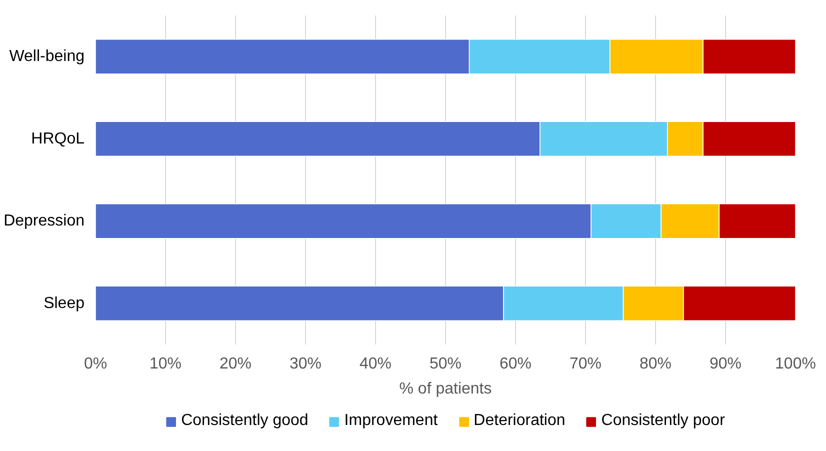 The height and width of the screenshot is (451, 826). Describe the element at coordinates (391, 421) in the screenshot. I see `legend-label: Improvement` at that location.